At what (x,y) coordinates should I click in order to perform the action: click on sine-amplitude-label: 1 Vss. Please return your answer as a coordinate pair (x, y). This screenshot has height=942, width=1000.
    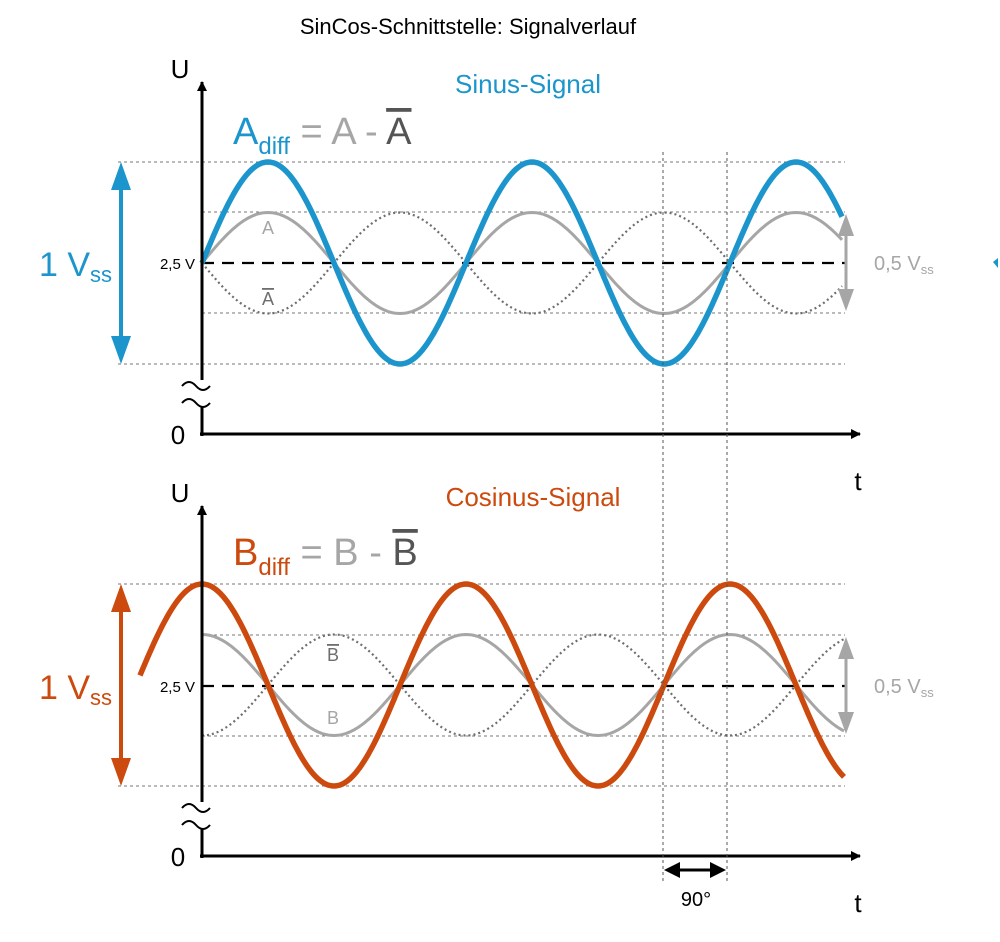
    Looking at the image, I should click on (75, 266).